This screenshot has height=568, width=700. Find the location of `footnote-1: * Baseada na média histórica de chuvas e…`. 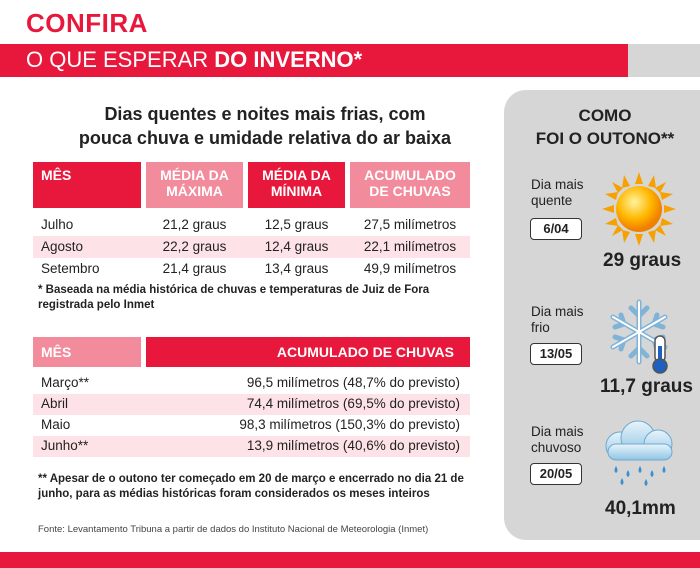

footnote-1: * Baseada na média histórica de chuvas e… is located at coordinates (234, 297).